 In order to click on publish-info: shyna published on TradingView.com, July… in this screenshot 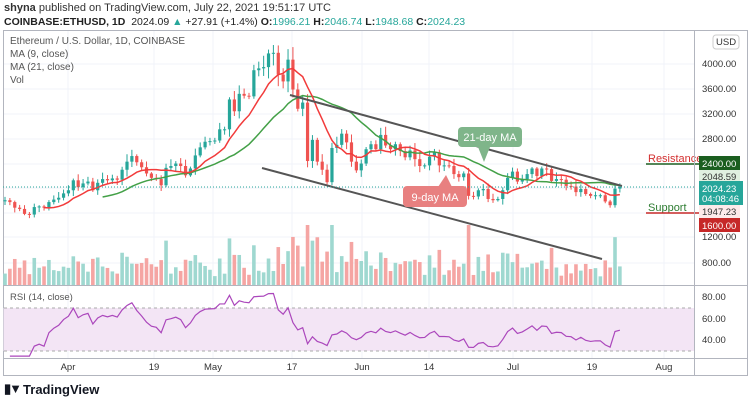, I will do `click(167, 8)`.